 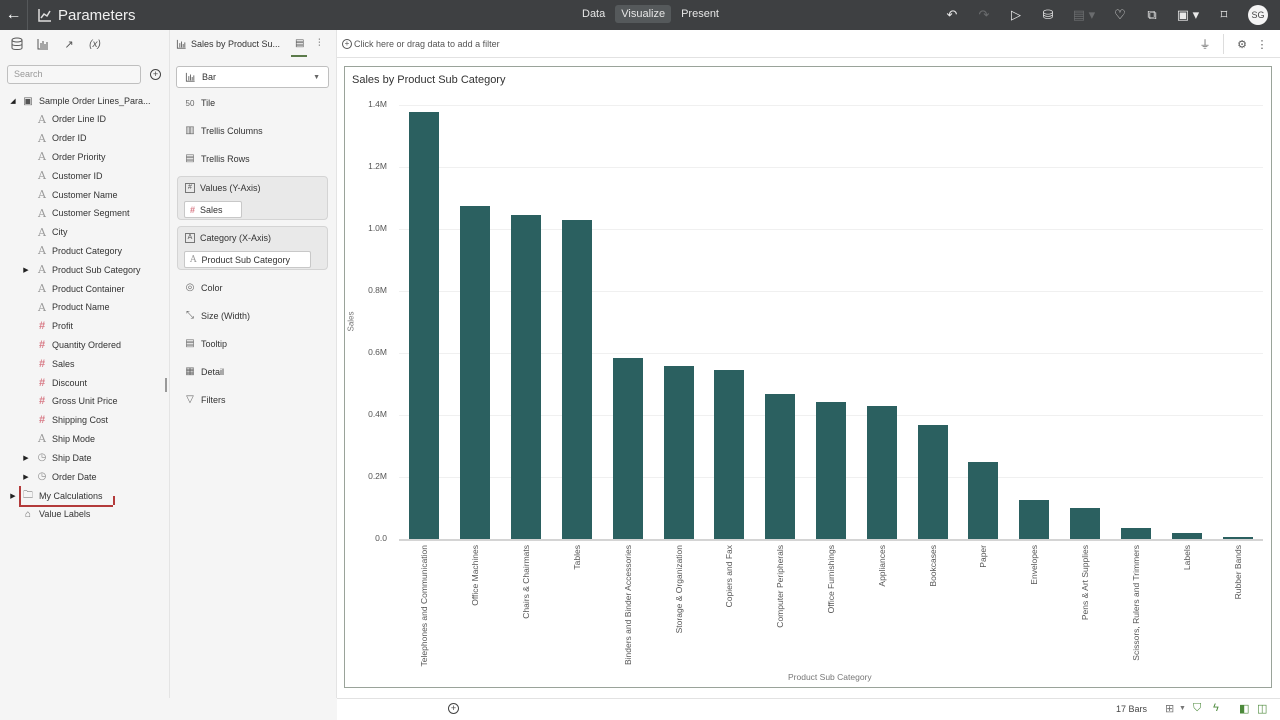 What do you see at coordinates (82, 213) in the screenshot?
I see `field-item: A Customer Segment` at bounding box center [82, 213].